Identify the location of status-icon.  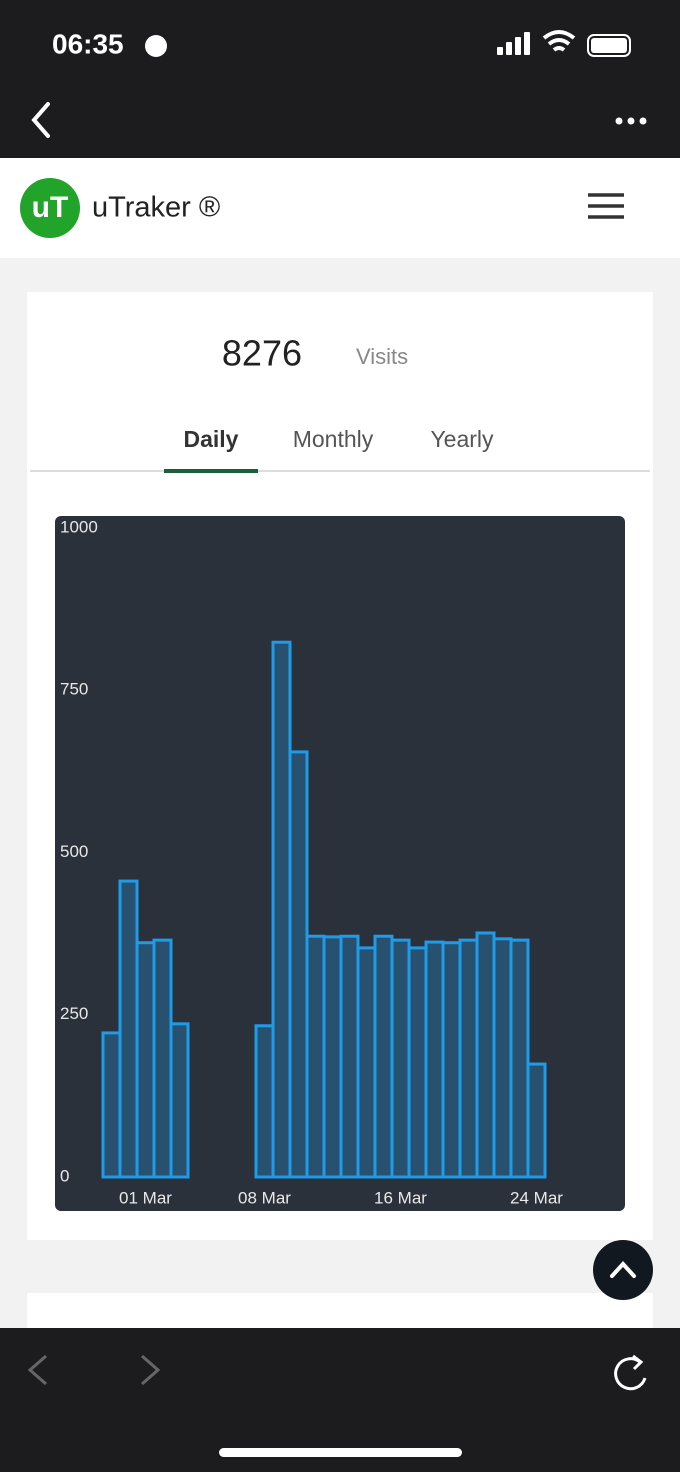
(156, 46).